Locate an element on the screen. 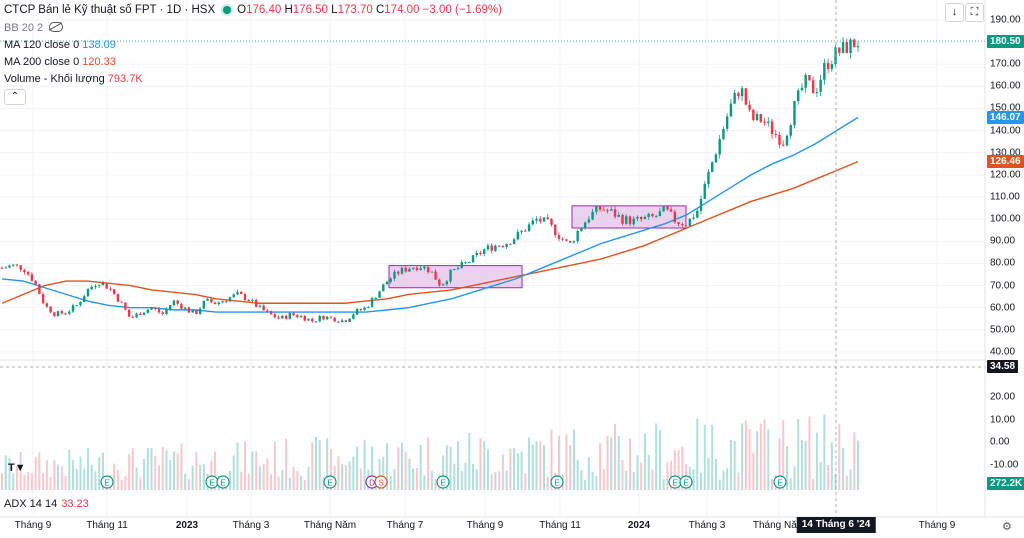 The image size is (1024, 538). down-arrow-icon: ↓ is located at coordinates (954, 12).